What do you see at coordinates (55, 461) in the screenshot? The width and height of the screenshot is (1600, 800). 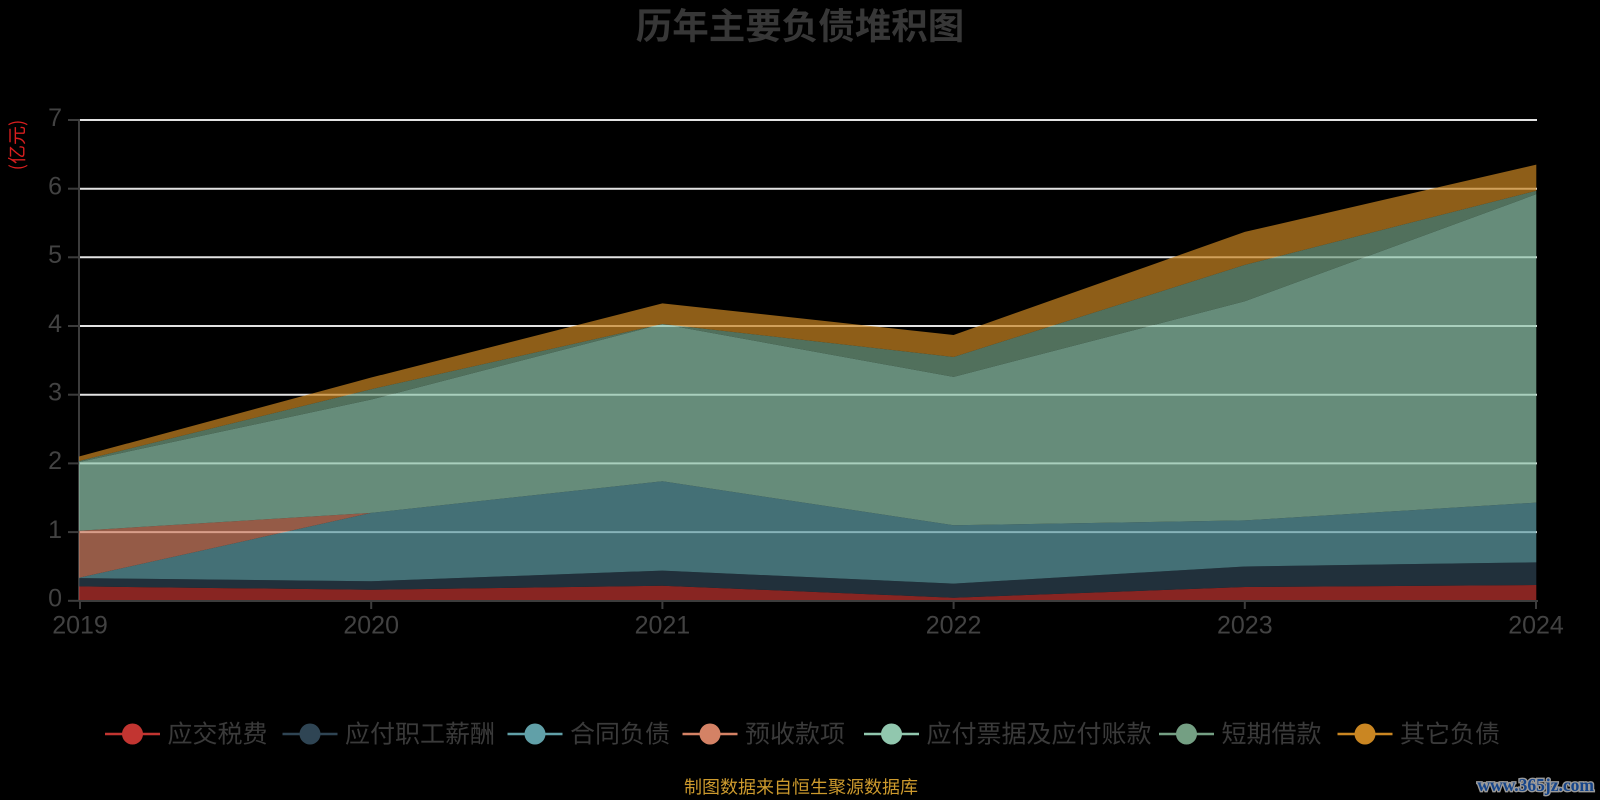 I see `svg-text: 2` at bounding box center [55, 461].